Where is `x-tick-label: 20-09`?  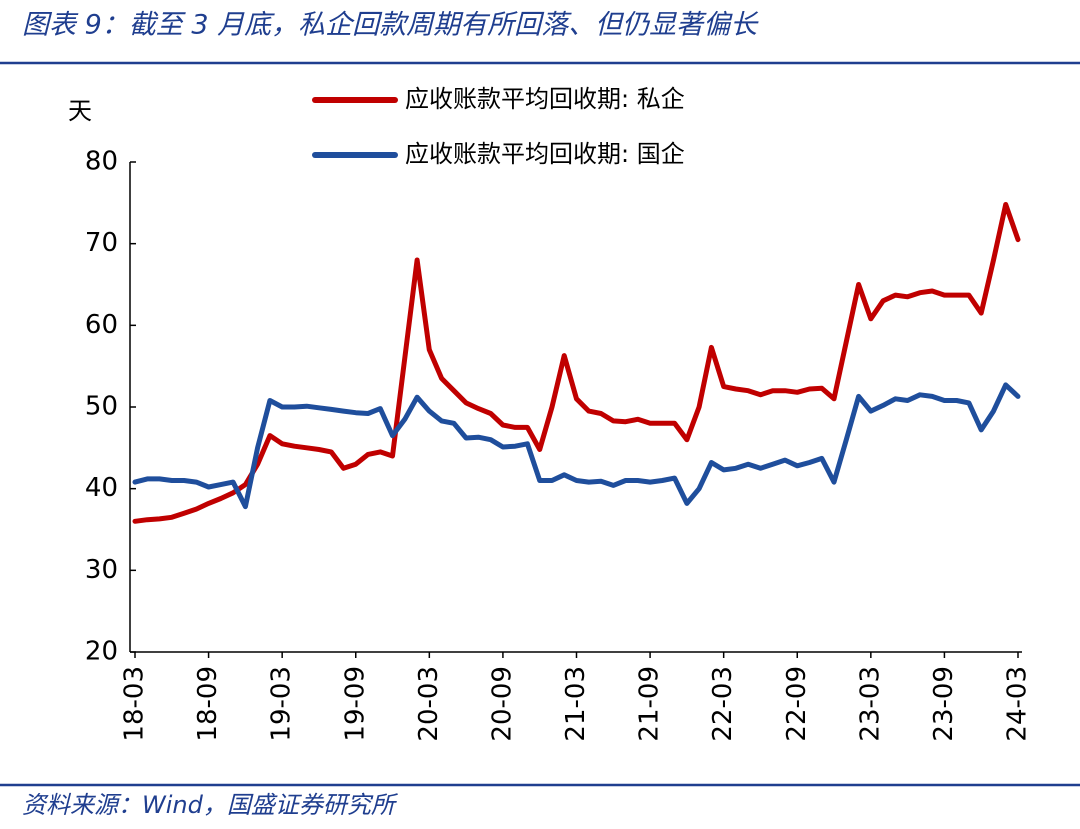 x-tick-label: 20-09 is located at coordinates (502, 704).